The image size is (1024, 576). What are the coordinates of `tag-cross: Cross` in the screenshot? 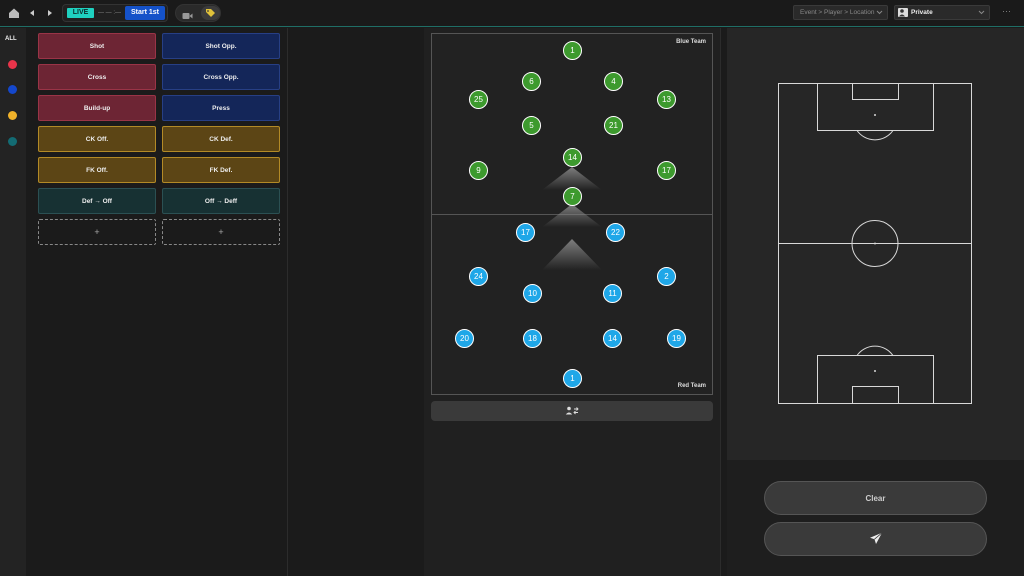 It's located at (97, 77).